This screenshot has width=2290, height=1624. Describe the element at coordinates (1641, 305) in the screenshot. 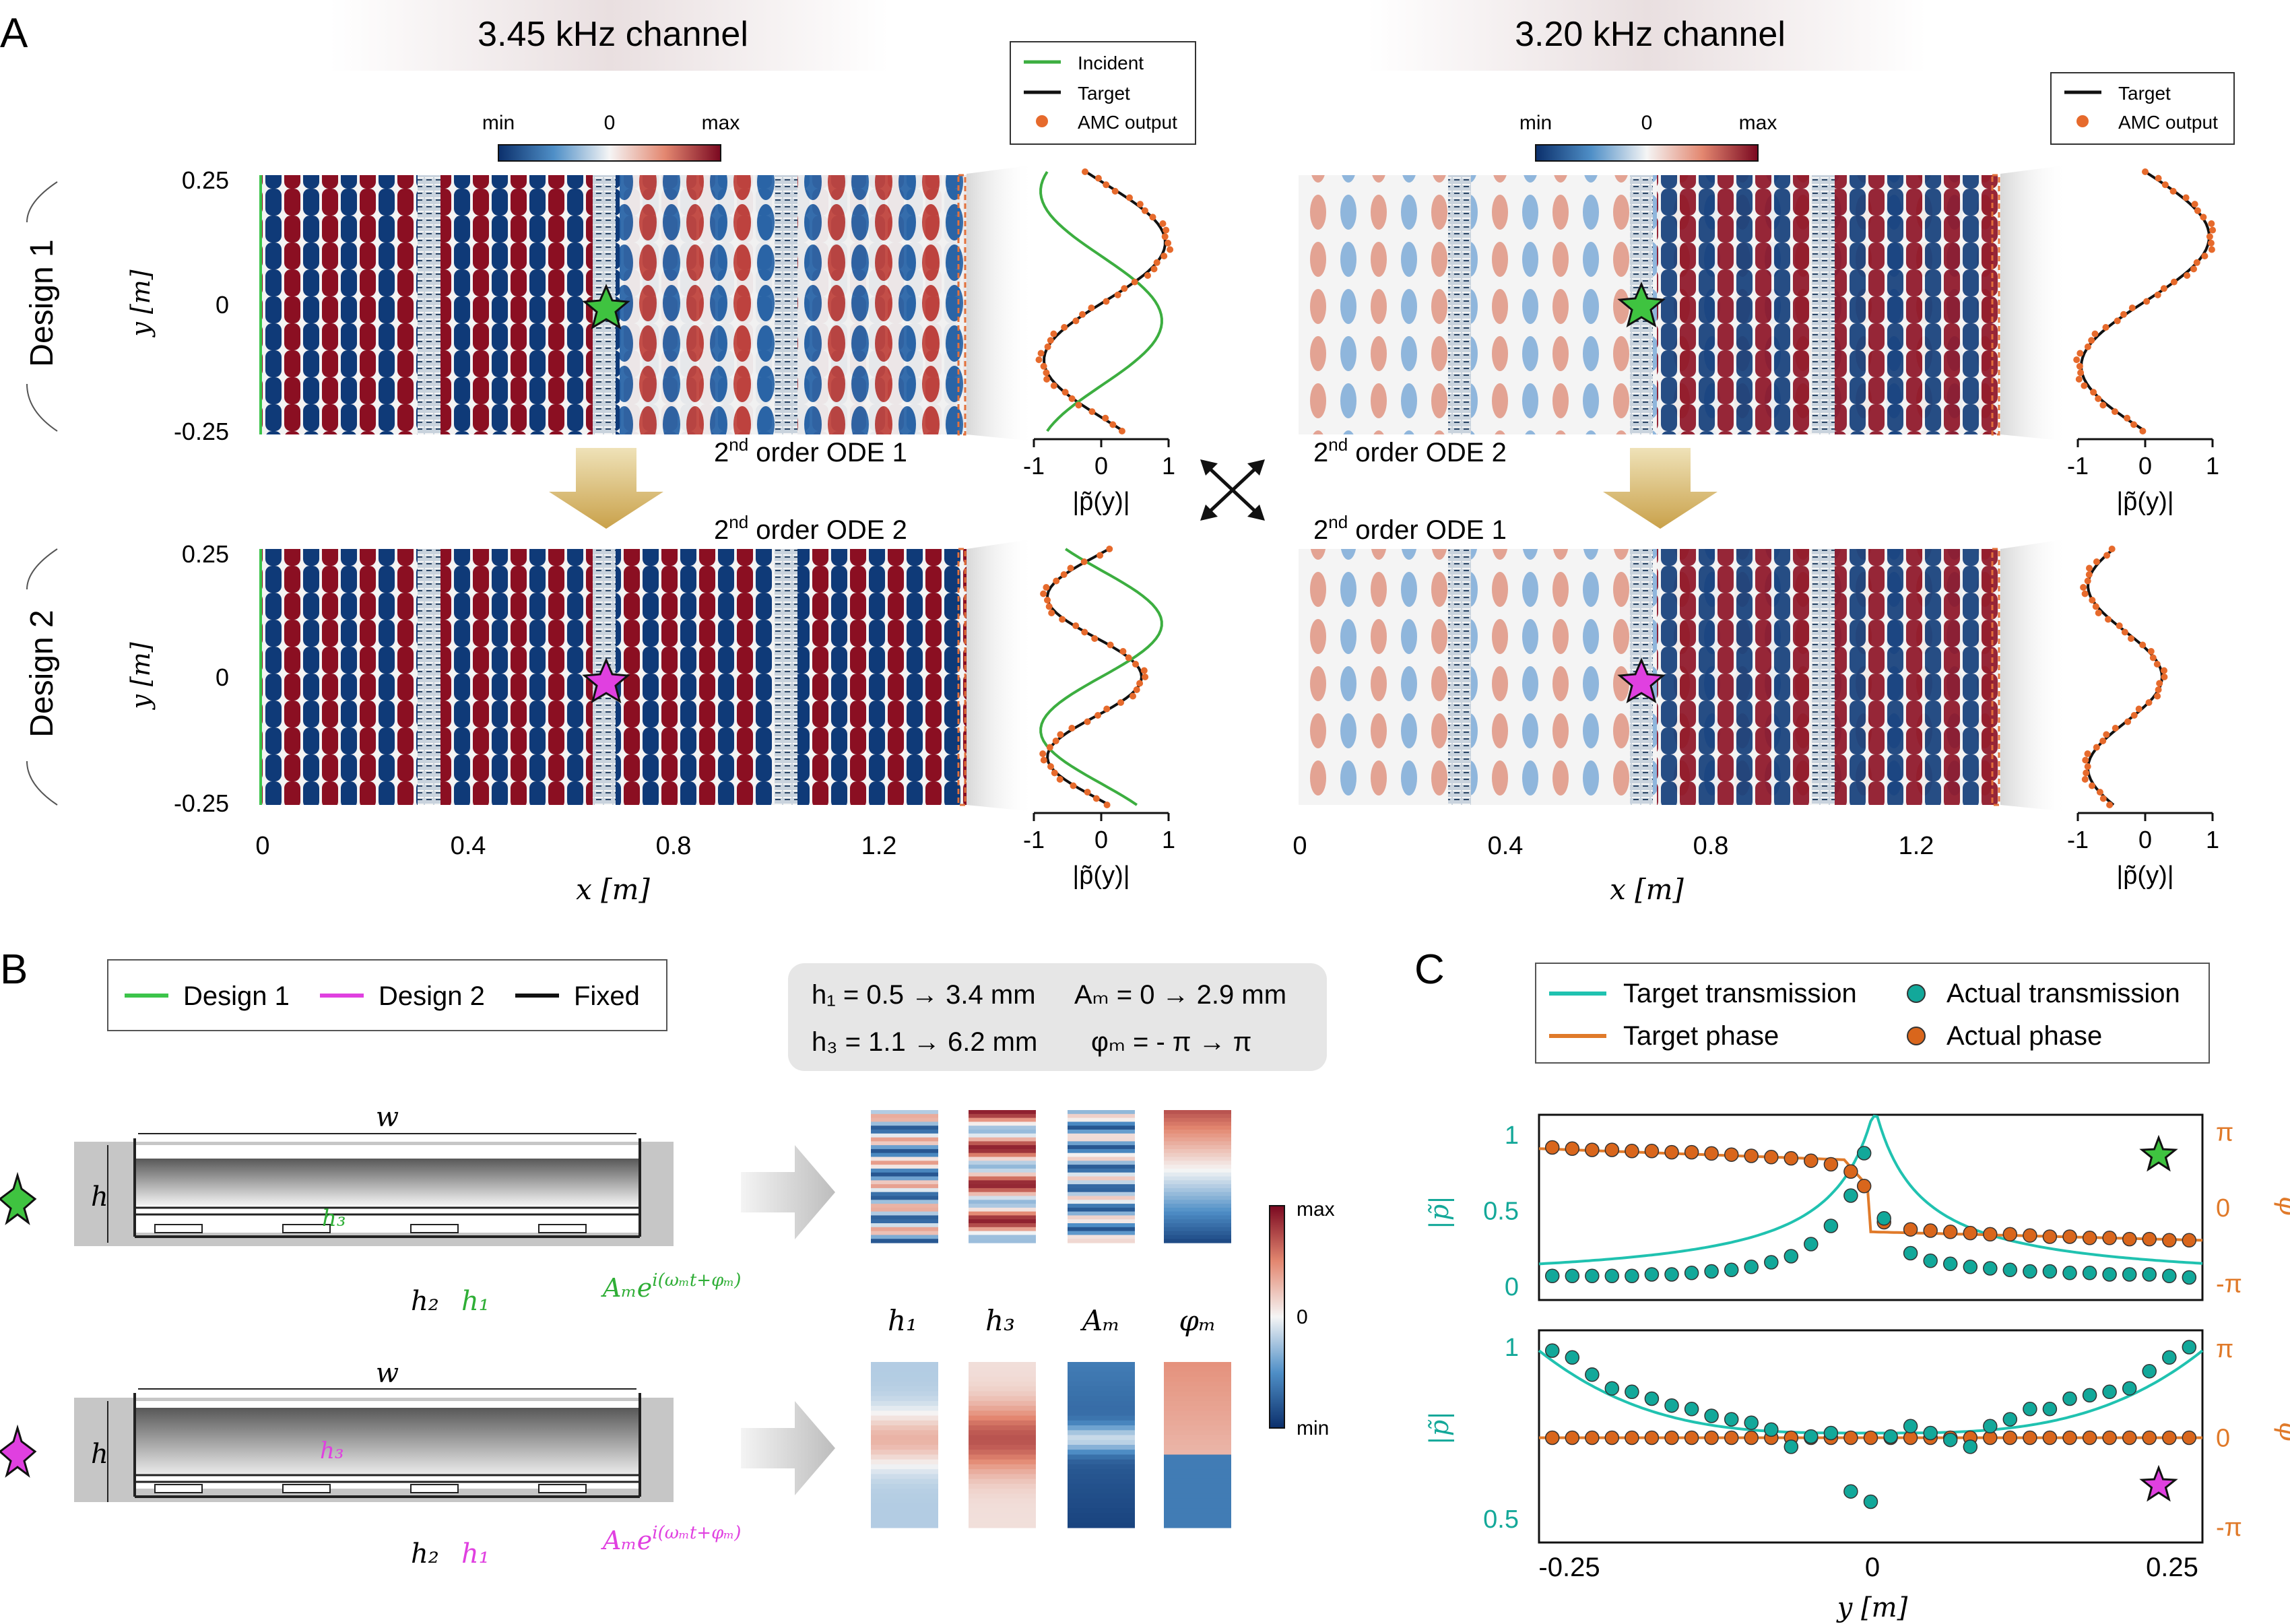

I see `star-icon-green` at that location.